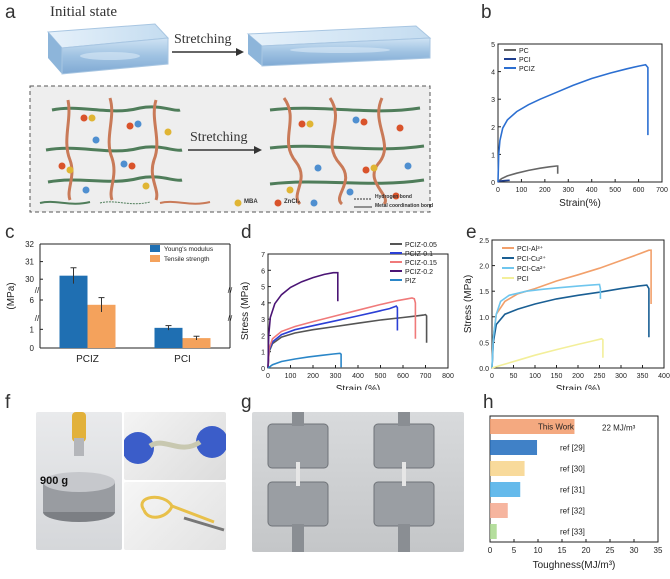 This screenshot has width=670, height=579. I want to click on legend-metal-coordination-bond: Metal coordination bond, so click(404, 206).